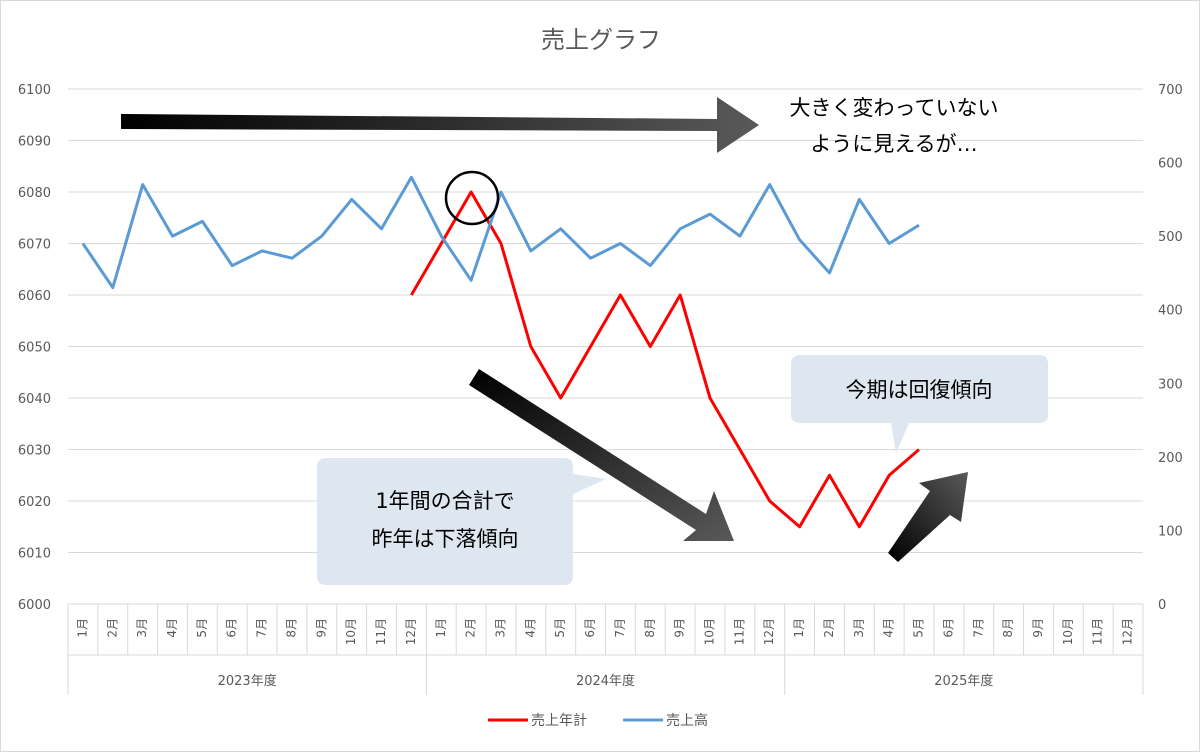  I want to click on left-tick-label: 6100, so click(34, 90).